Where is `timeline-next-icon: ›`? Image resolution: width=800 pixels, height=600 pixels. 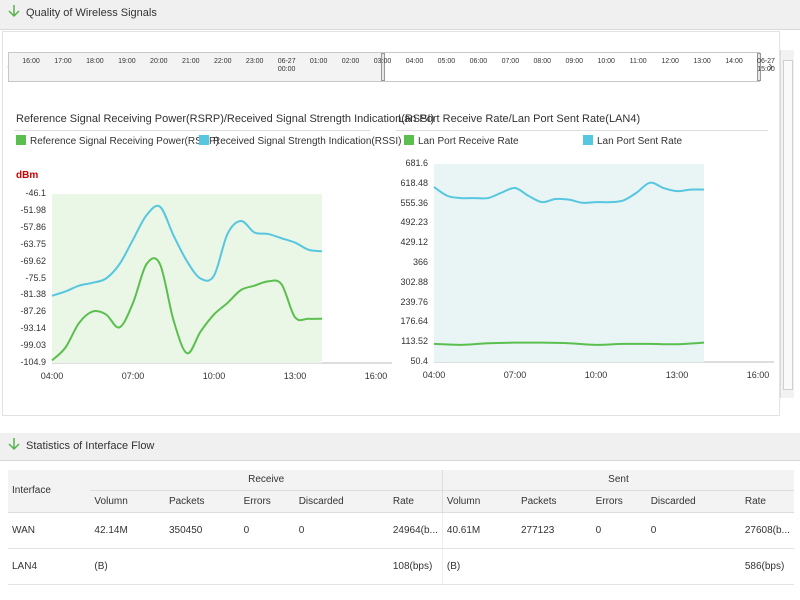 timeline-next-icon: › is located at coordinates (771, 66).